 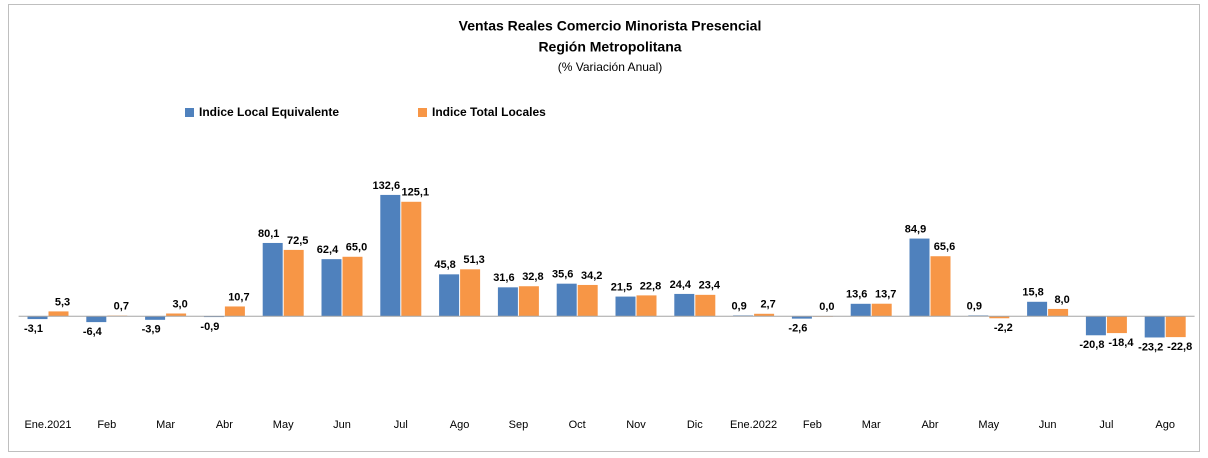 What do you see at coordinates (47, 425) in the screenshot?
I see `x-tick-label: Ene.2021` at bounding box center [47, 425].